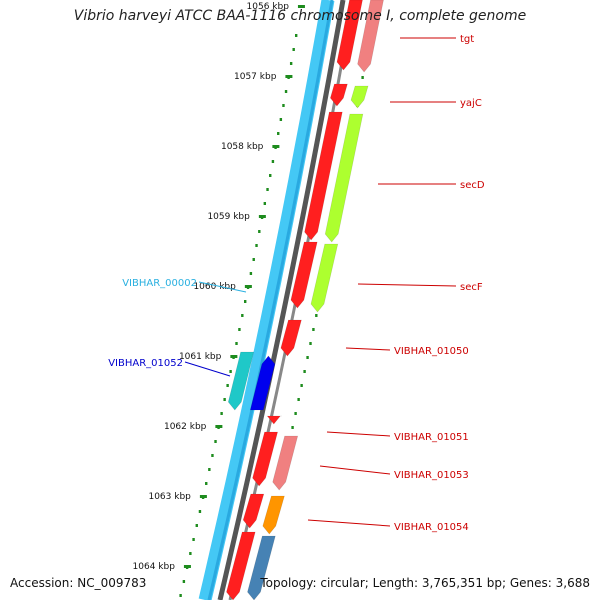 The width and height of the screenshot is (600, 604). Describe the element at coordinates (304, 275) in the screenshot. I see `gene-secF-a` at that location.